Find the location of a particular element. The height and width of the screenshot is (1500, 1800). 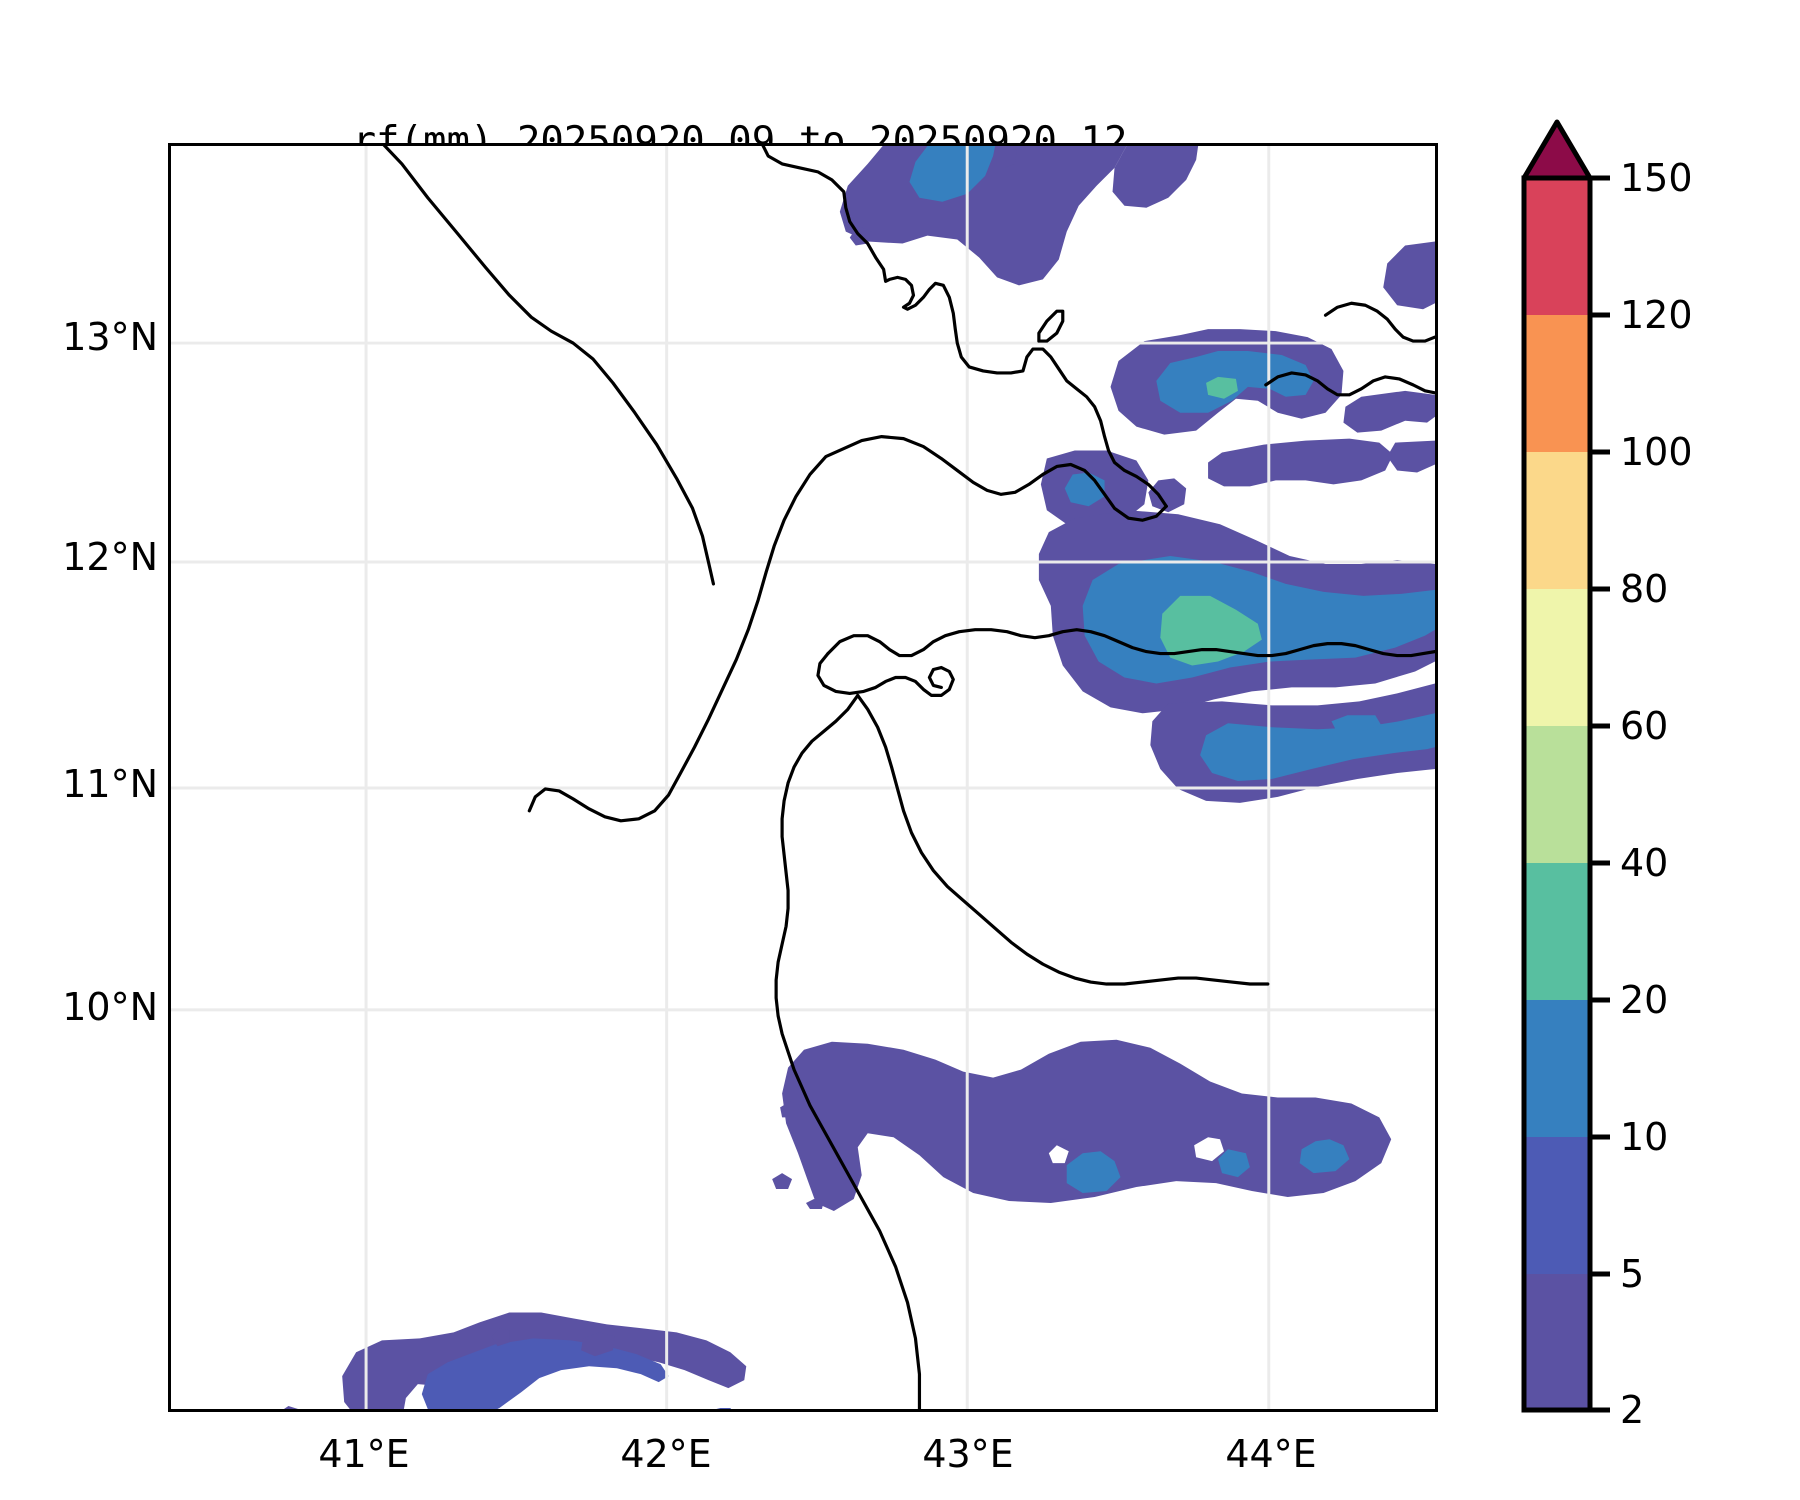

colorbar-label-2: 2 is located at coordinates (1632, 1410).